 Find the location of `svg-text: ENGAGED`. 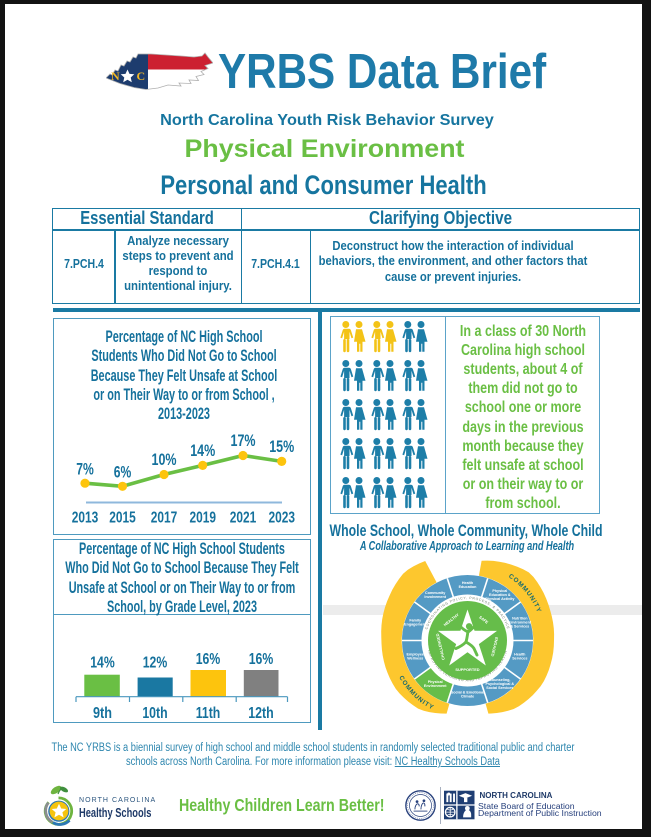

svg-text: ENGAGED is located at coordinates (494, 647).